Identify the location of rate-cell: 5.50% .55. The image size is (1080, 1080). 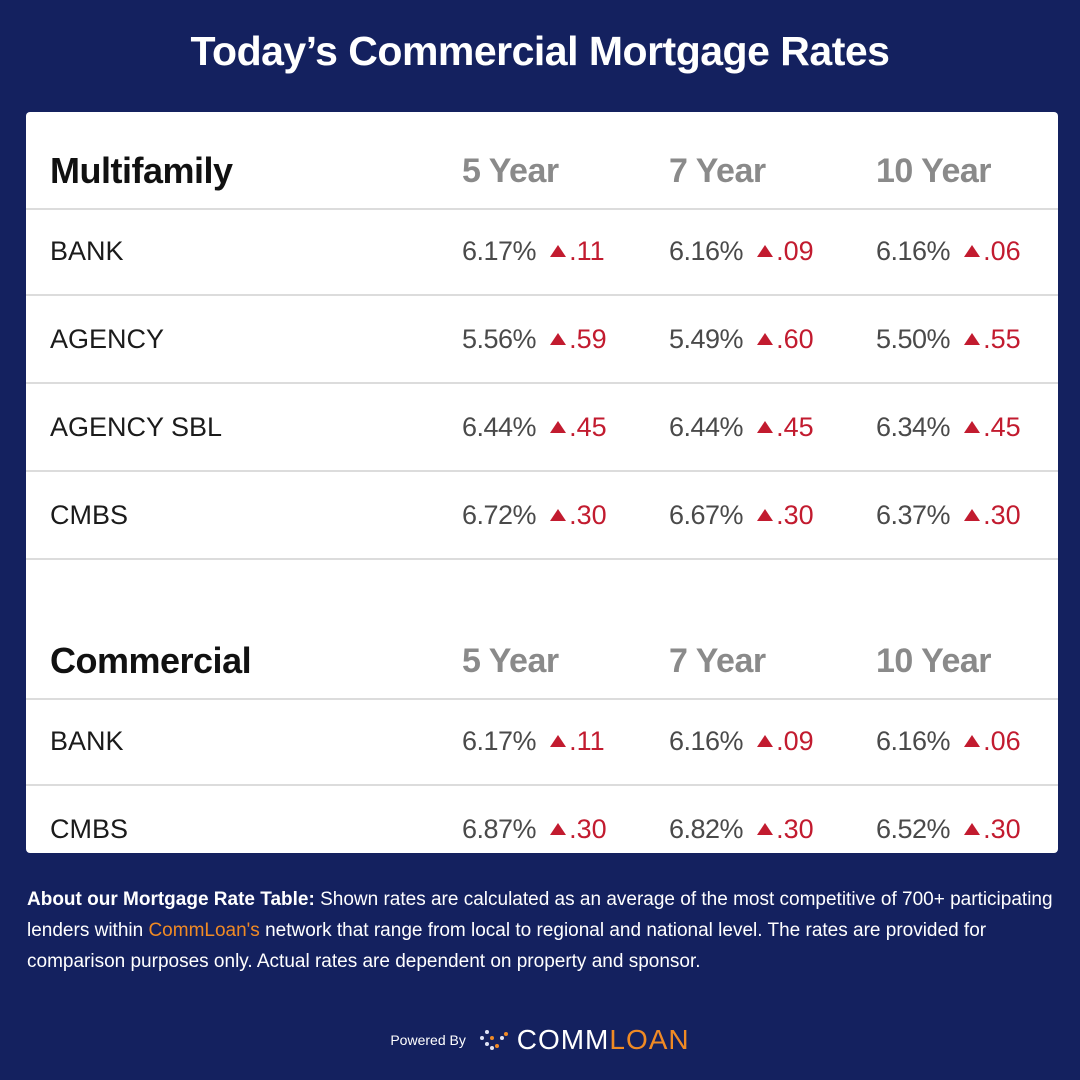
(948, 339).